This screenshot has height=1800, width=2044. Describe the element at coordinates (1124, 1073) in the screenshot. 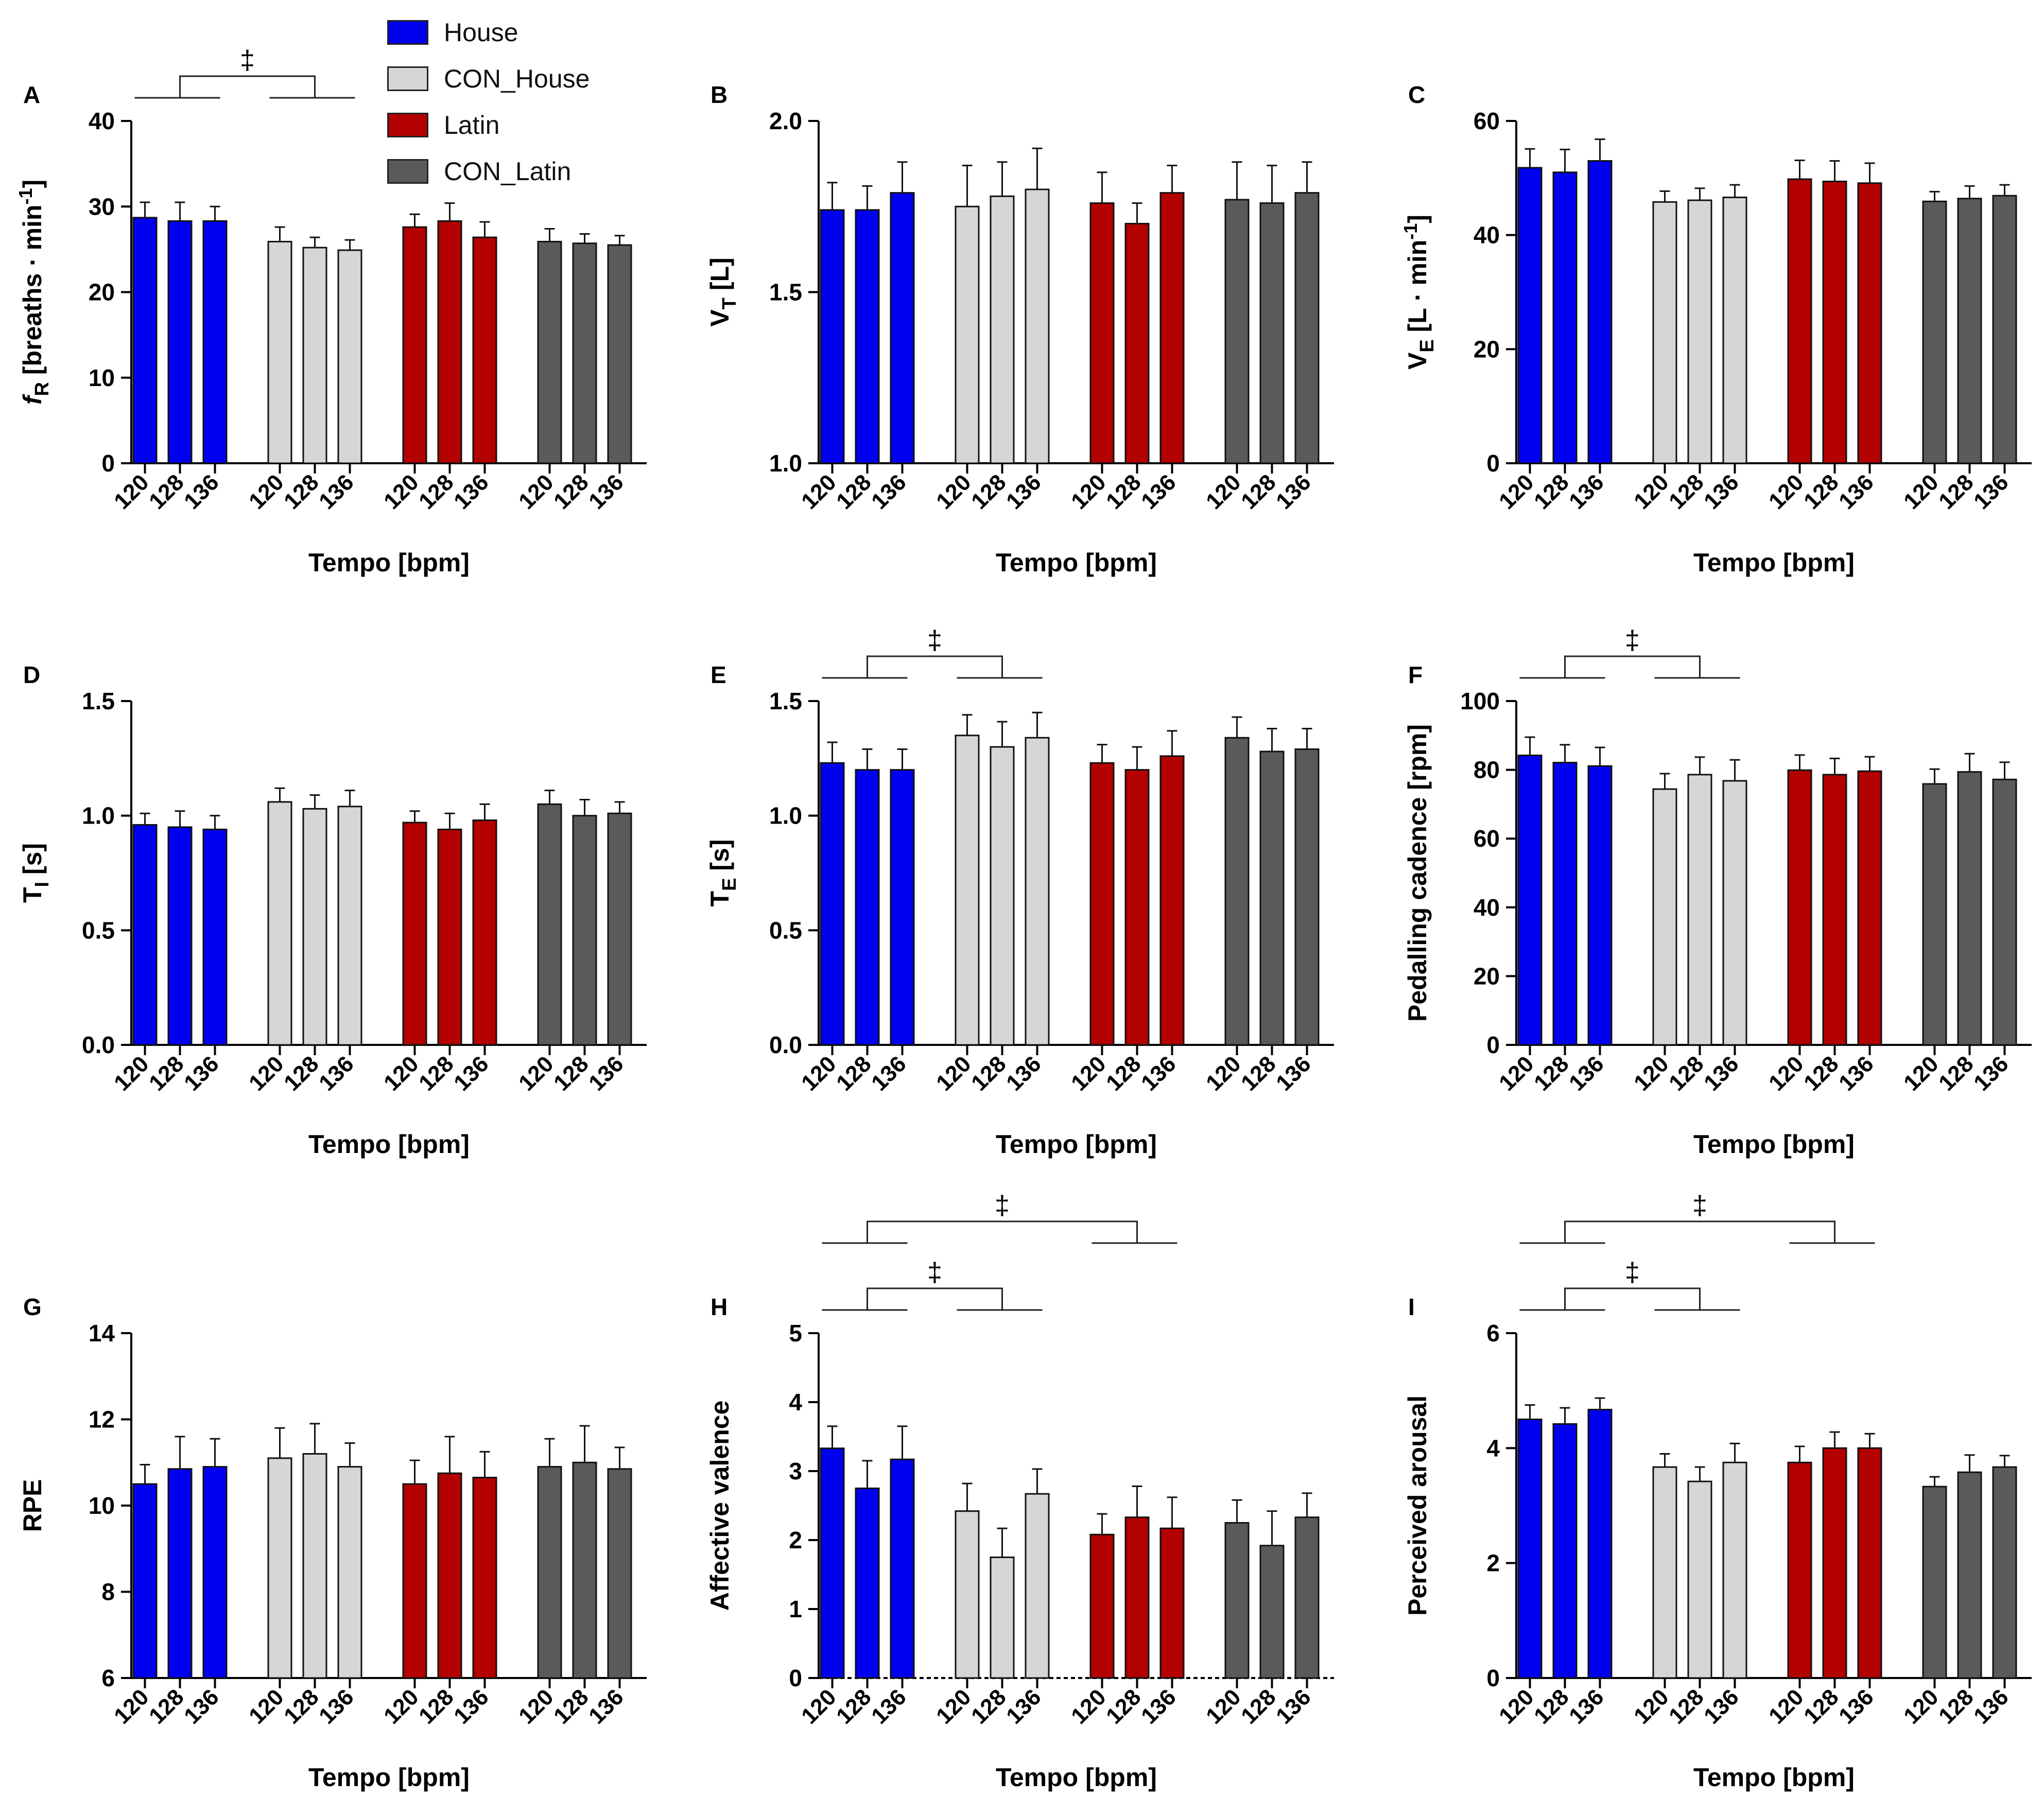

I see `panel-e-x-tick-label: 128` at that location.